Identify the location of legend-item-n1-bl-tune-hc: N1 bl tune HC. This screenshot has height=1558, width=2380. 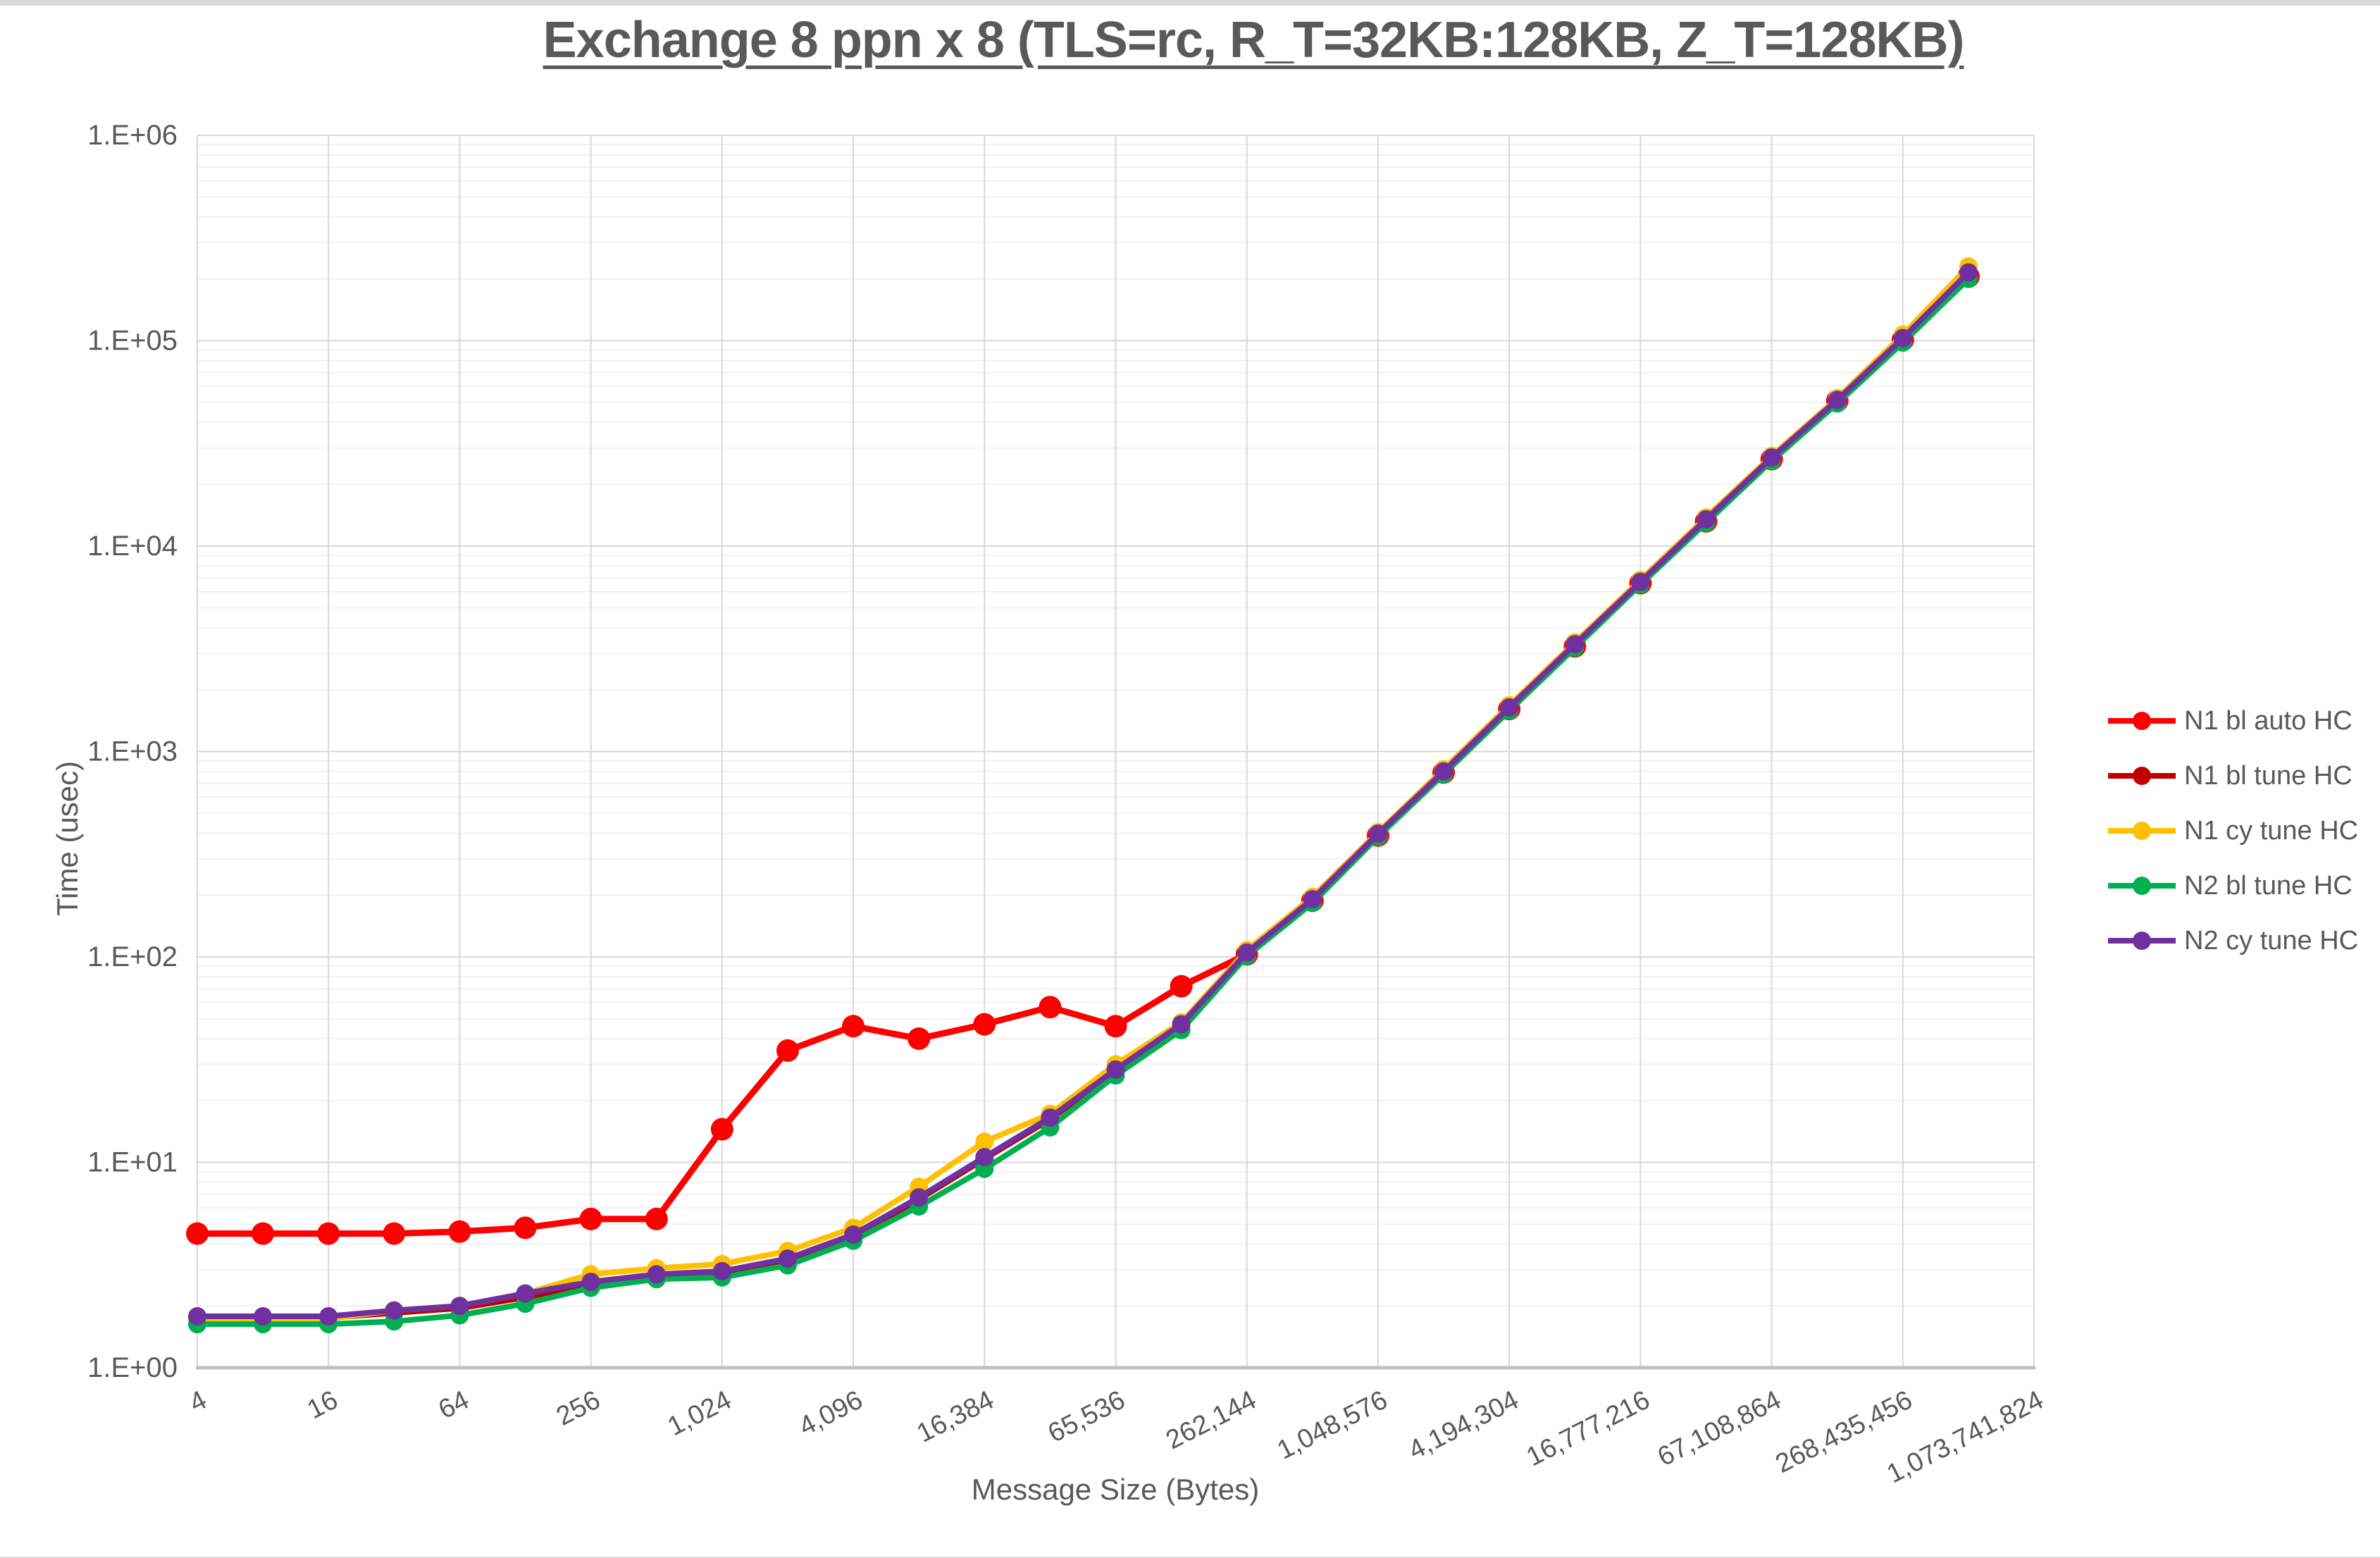
(2230, 775).